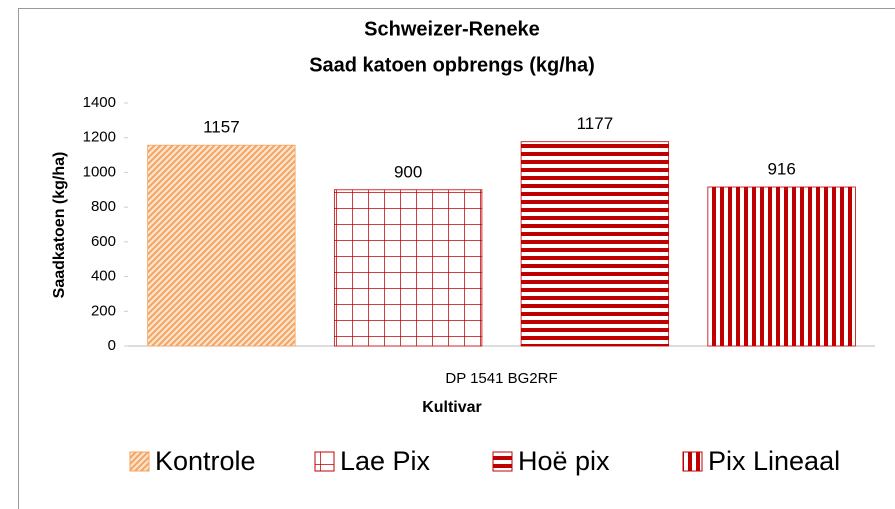 The width and height of the screenshot is (895, 509). I want to click on chart-subtitle: Saad katoen opbrengs (kg/ha), so click(452, 65).